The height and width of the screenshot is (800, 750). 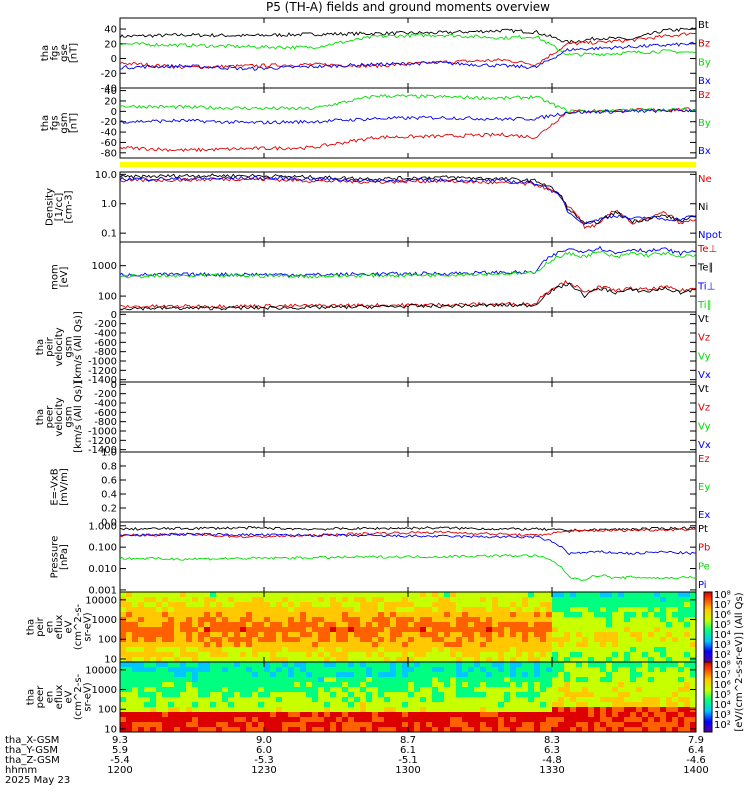 I want to click on y-tick-label: 100, so click(x=107, y=640).